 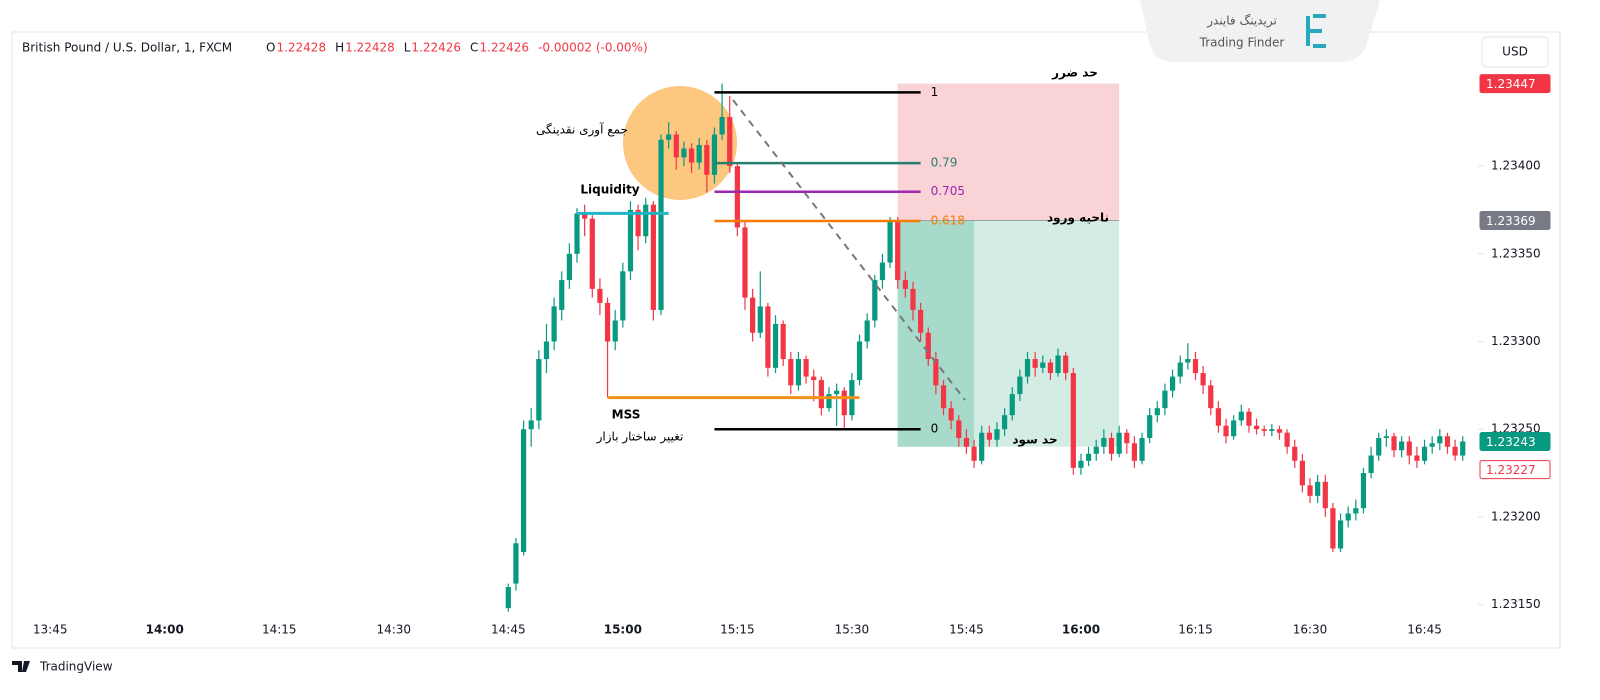 What do you see at coordinates (1008, 152) in the screenshot?
I see `stop-zone` at bounding box center [1008, 152].